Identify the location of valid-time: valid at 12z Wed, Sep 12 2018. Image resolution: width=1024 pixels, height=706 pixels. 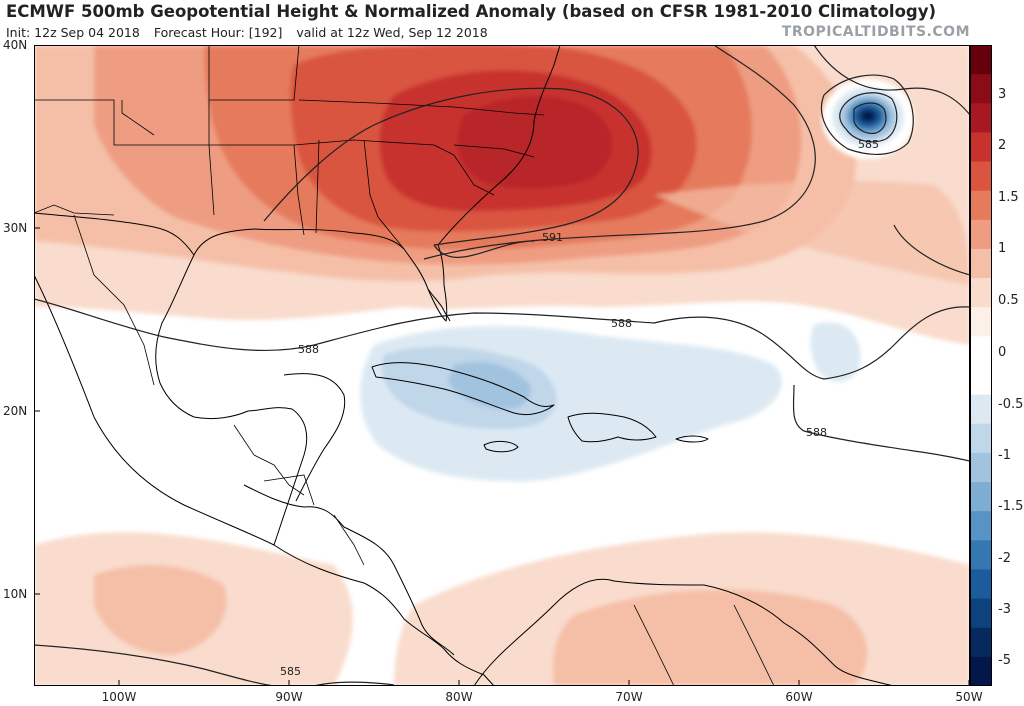
(392, 32).